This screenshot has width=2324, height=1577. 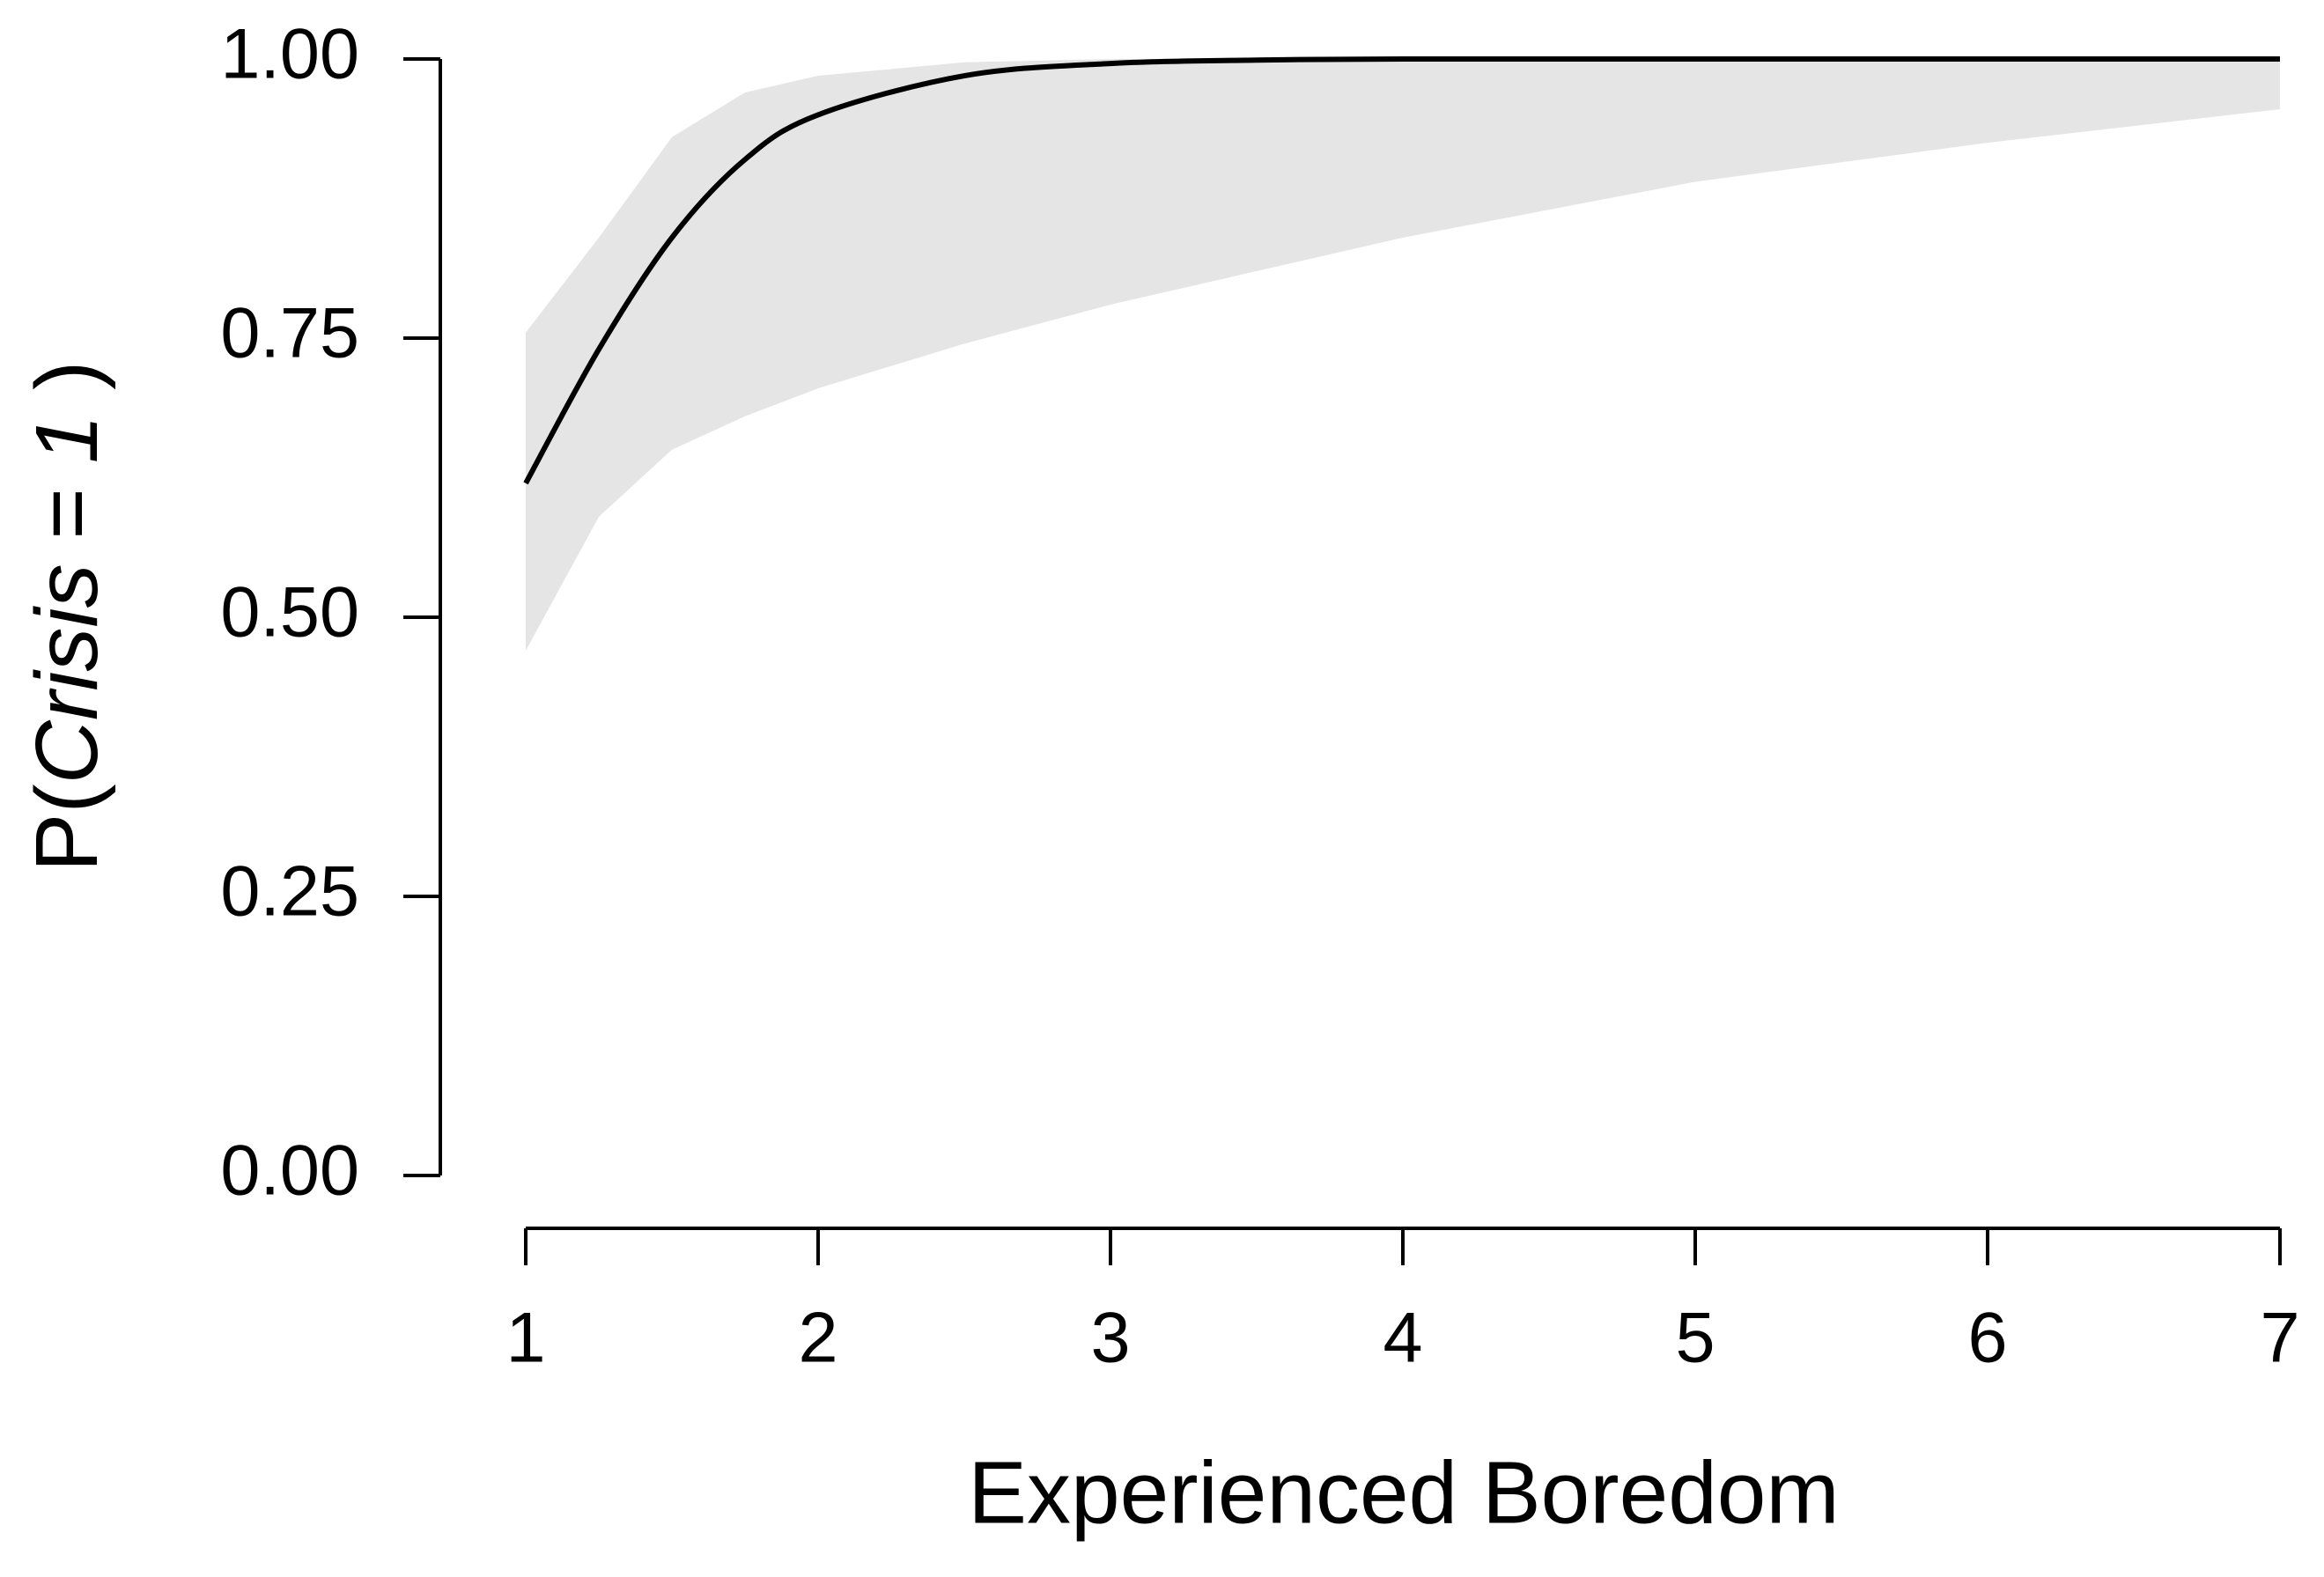 I want to click on y-tick-label: 1.00, so click(x=289, y=53).